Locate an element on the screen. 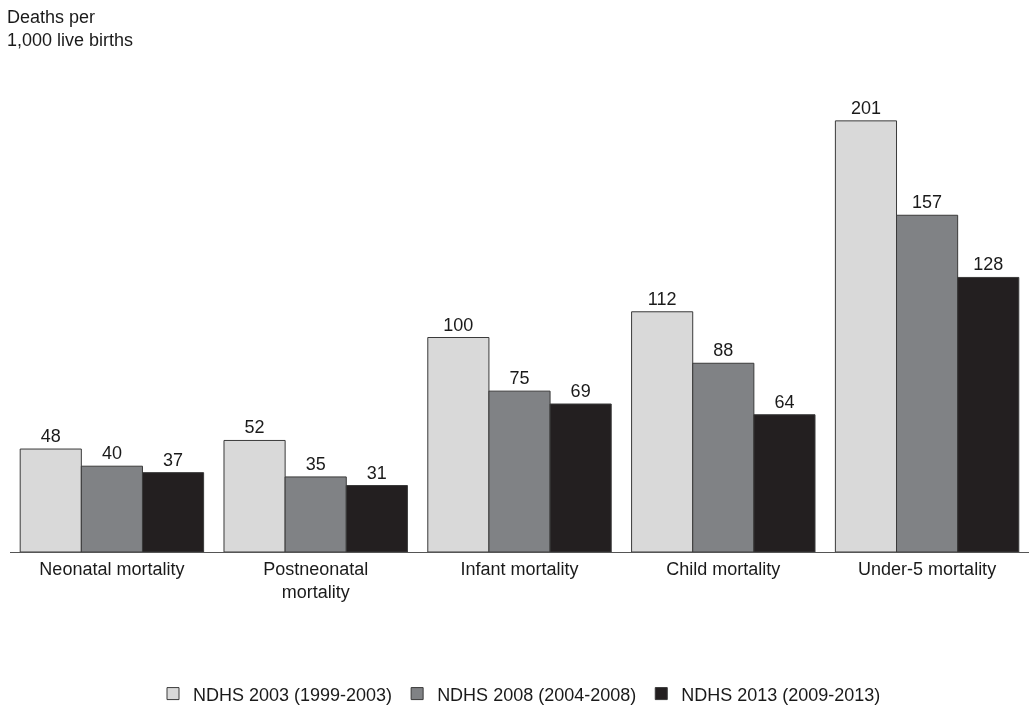  data-label: 201 is located at coordinates (865, 107).